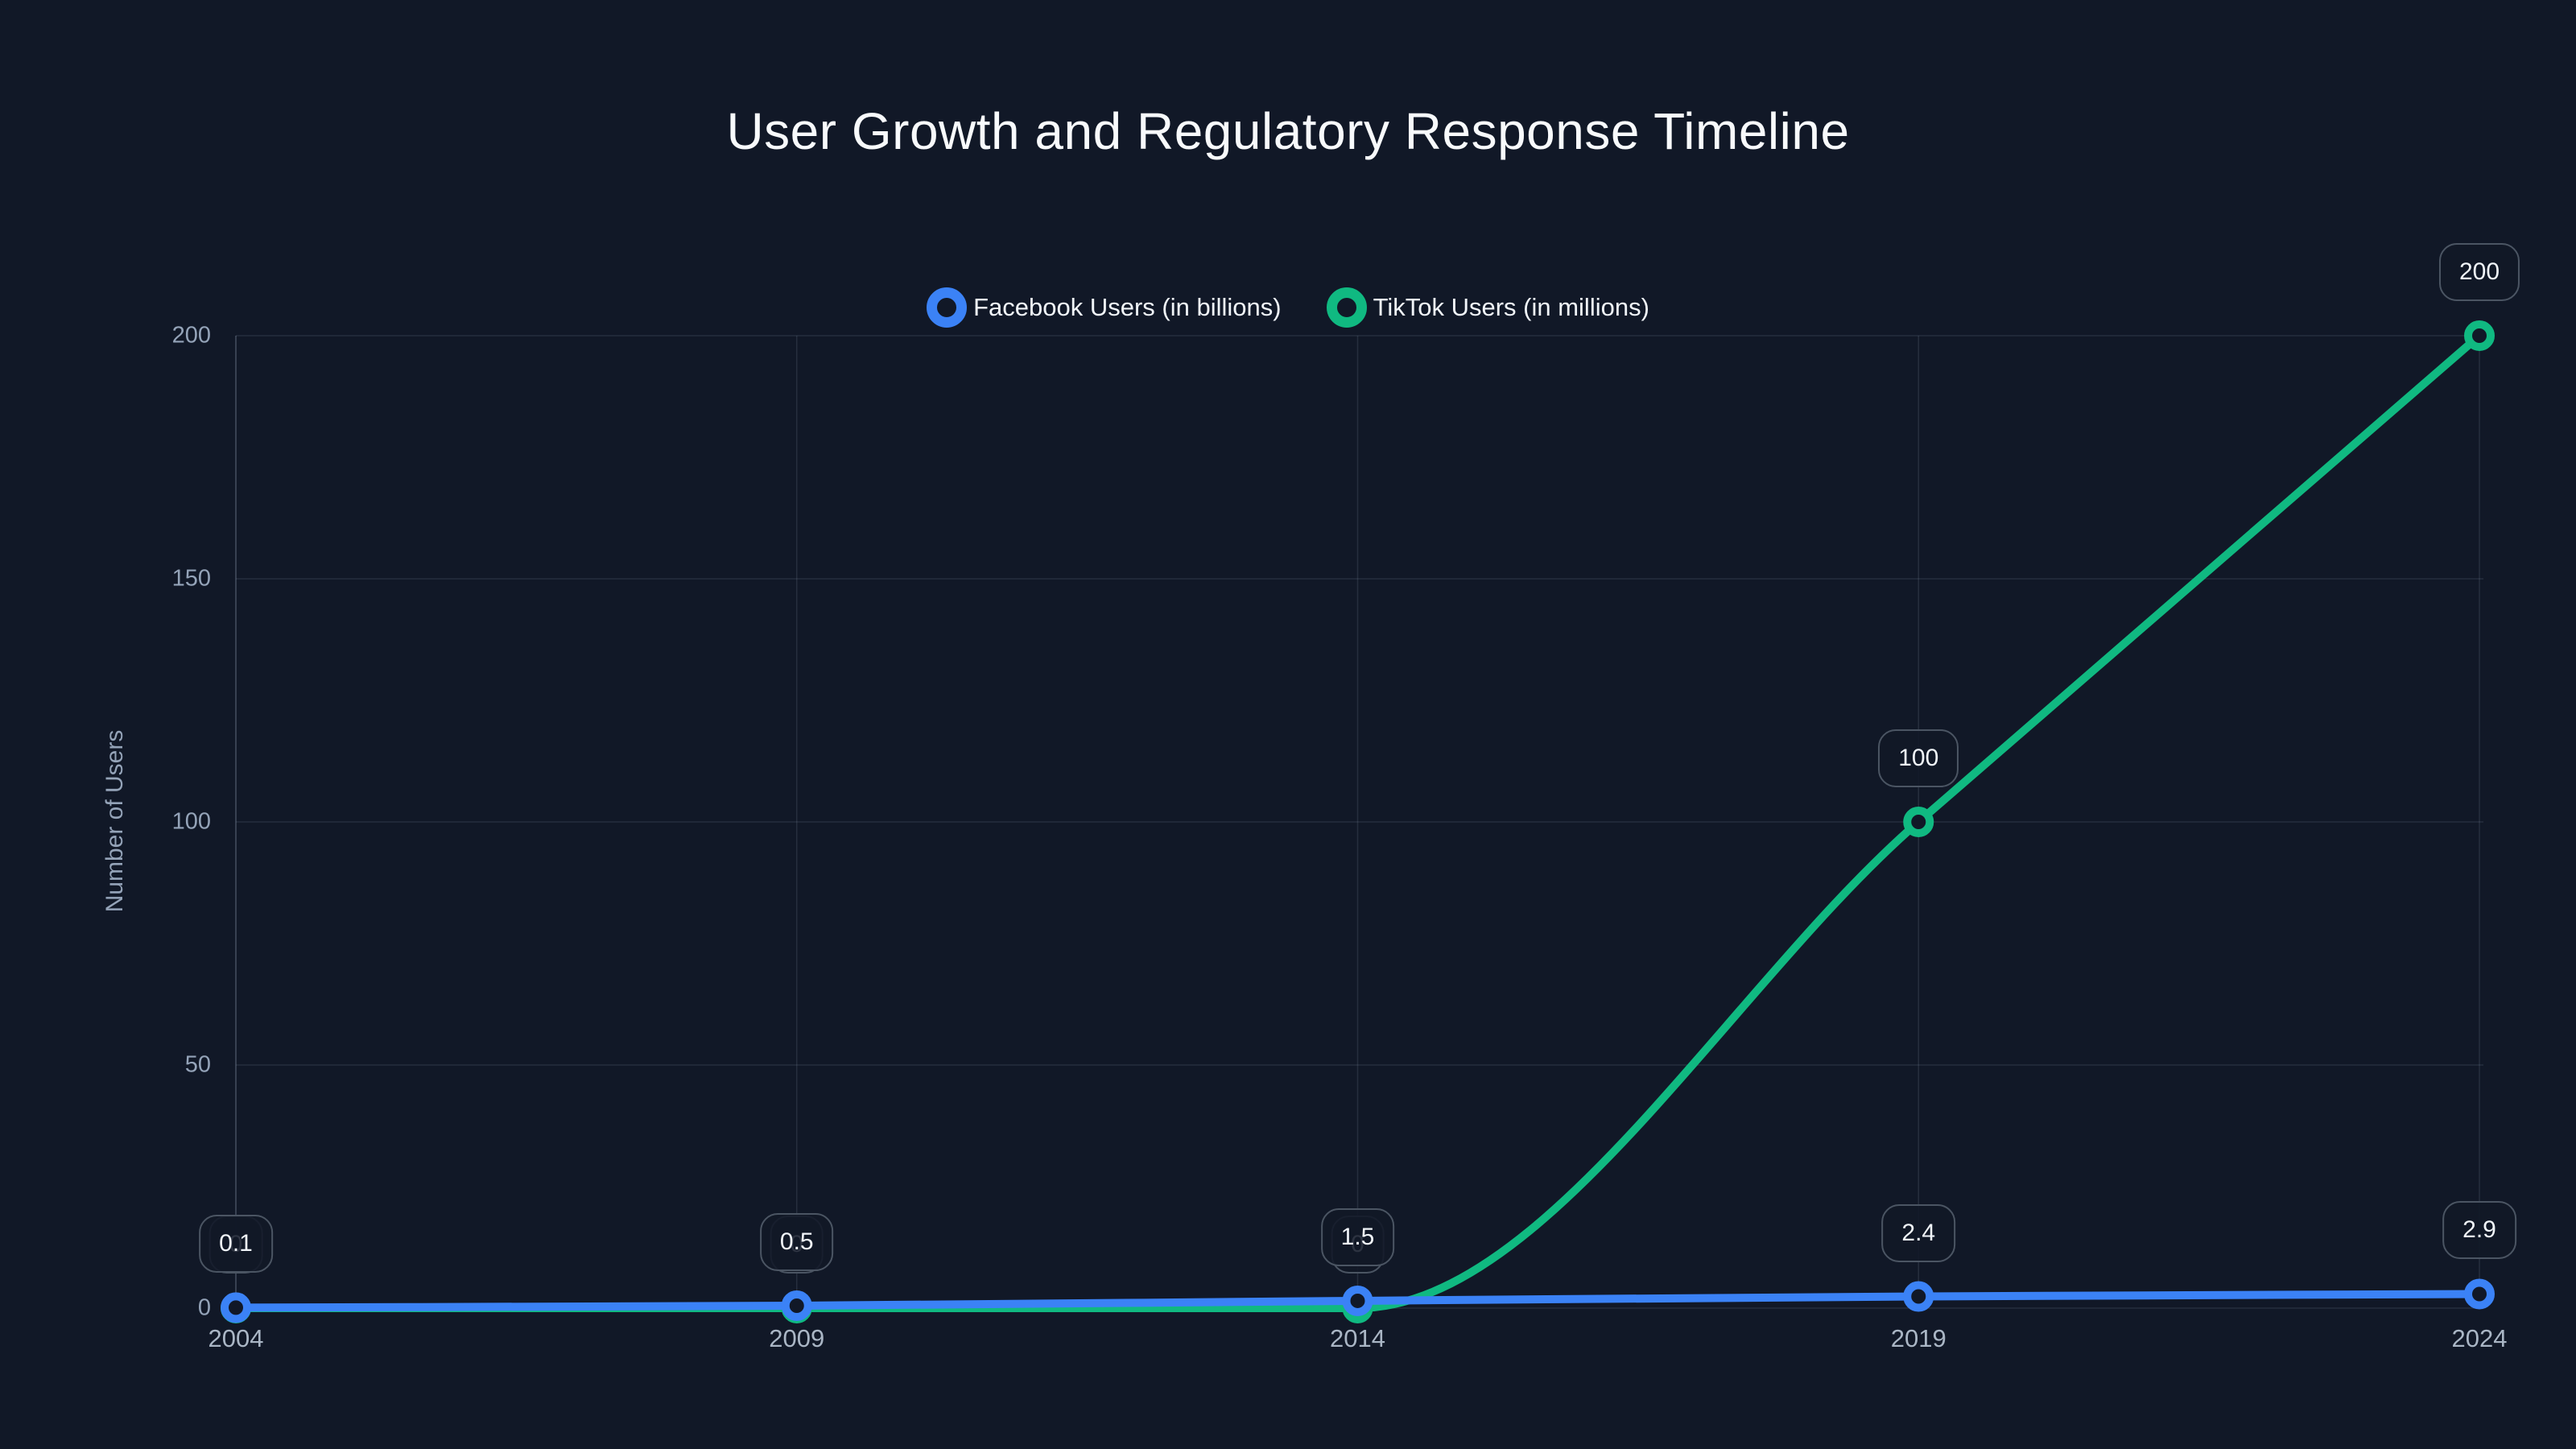 The height and width of the screenshot is (1449, 2576). I want to click on legend-item-tiktok: TikTok Users (in millions), so click(1487, 307).